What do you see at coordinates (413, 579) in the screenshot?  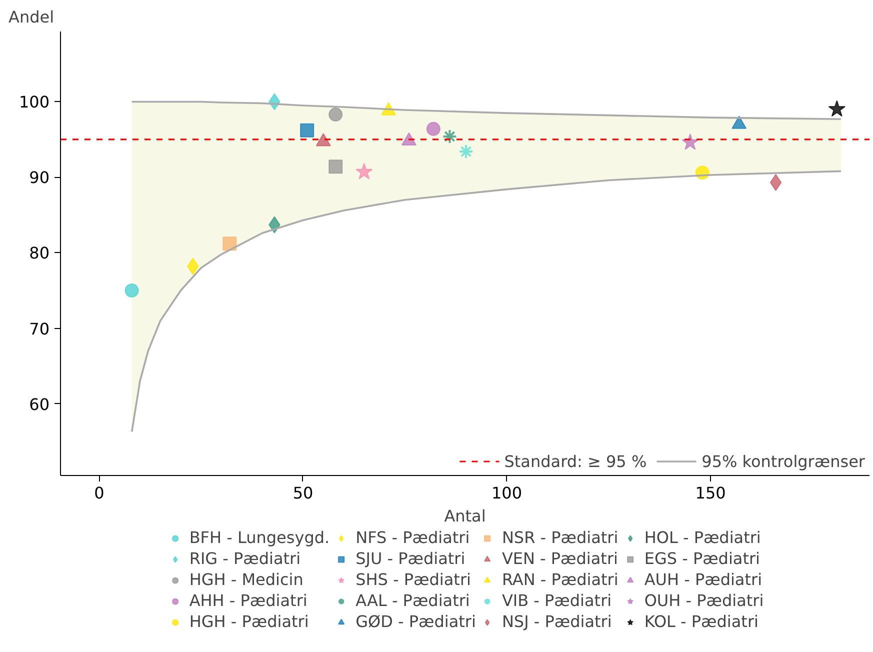 I see `legend-label: SHS - Pædiatri` at bounding box center [413, 579].